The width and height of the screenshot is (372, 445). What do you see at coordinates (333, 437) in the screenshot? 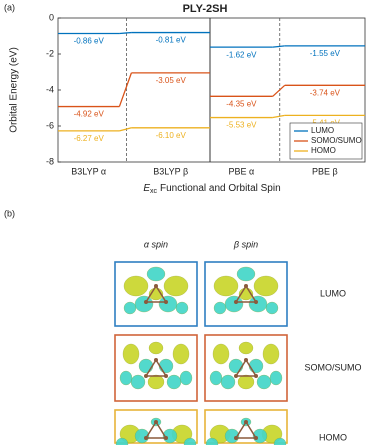
I see `row-label: HOMO` at bounding box center [333, 437].